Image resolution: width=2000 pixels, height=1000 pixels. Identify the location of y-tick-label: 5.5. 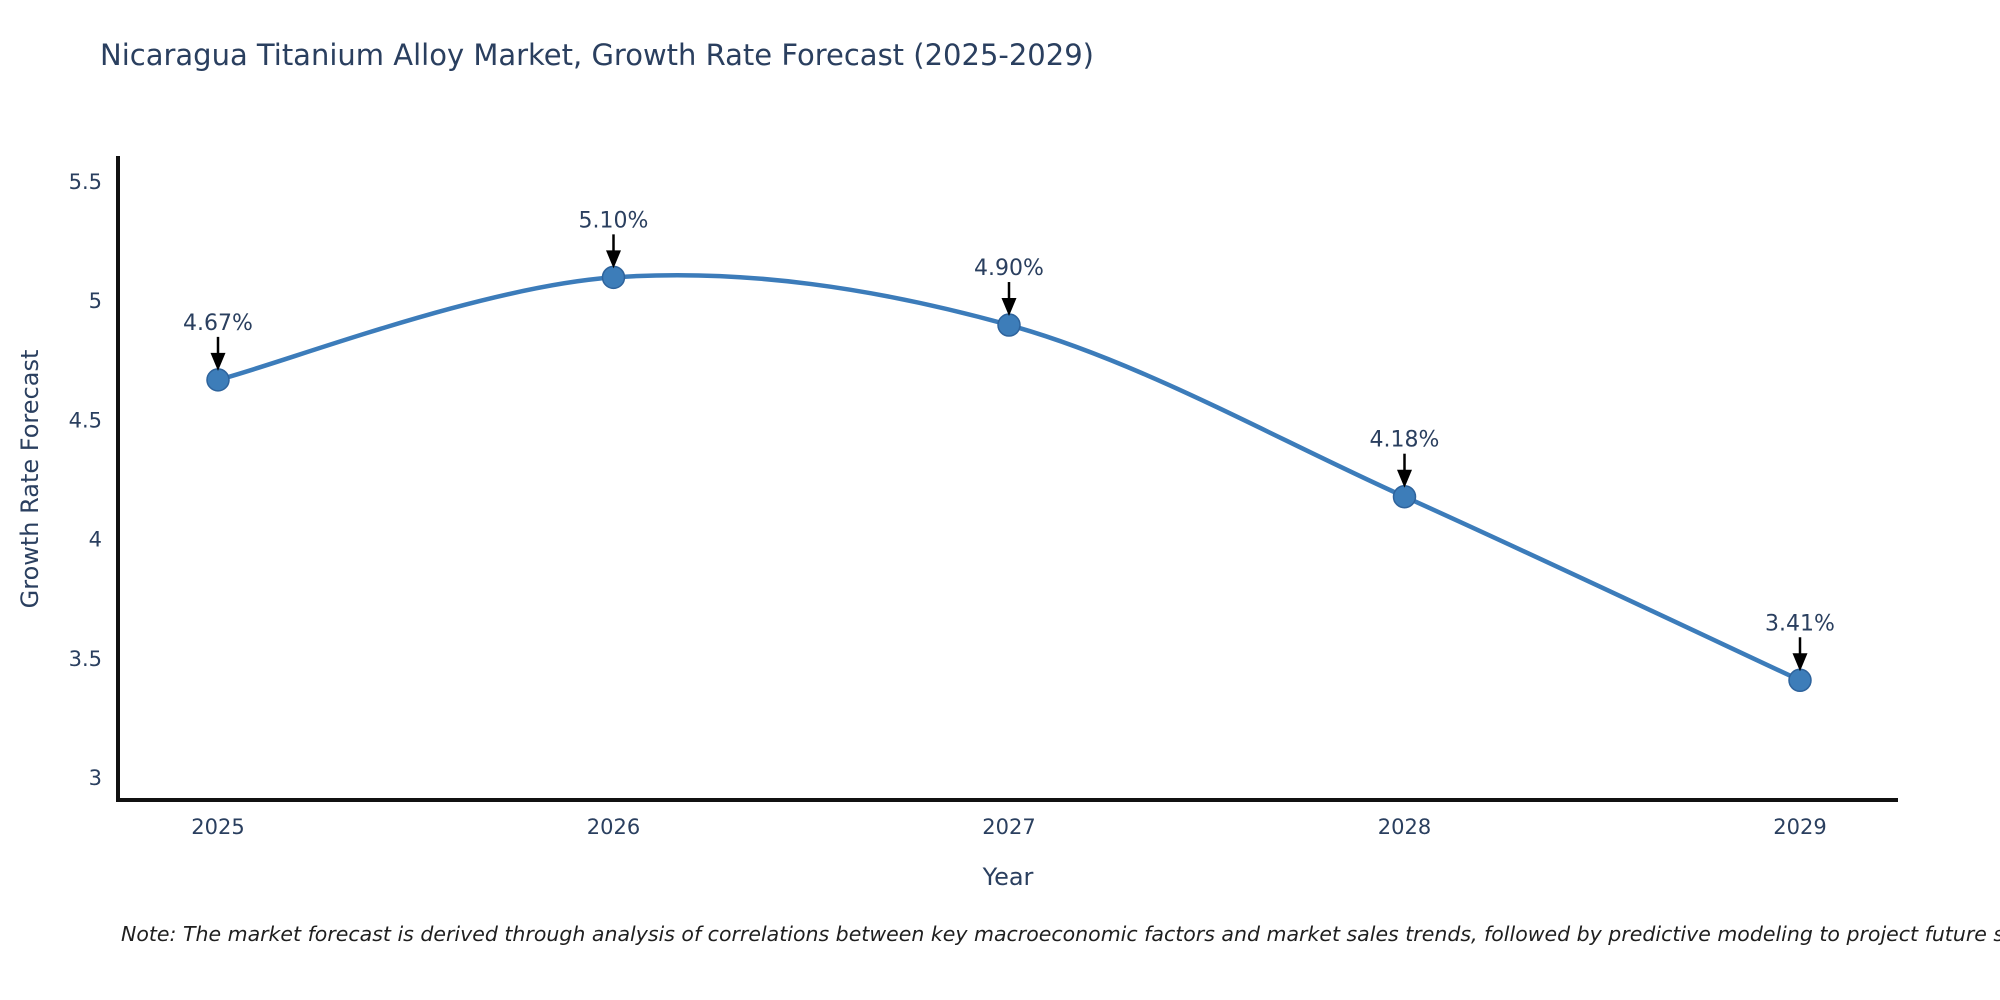
(85, 182).